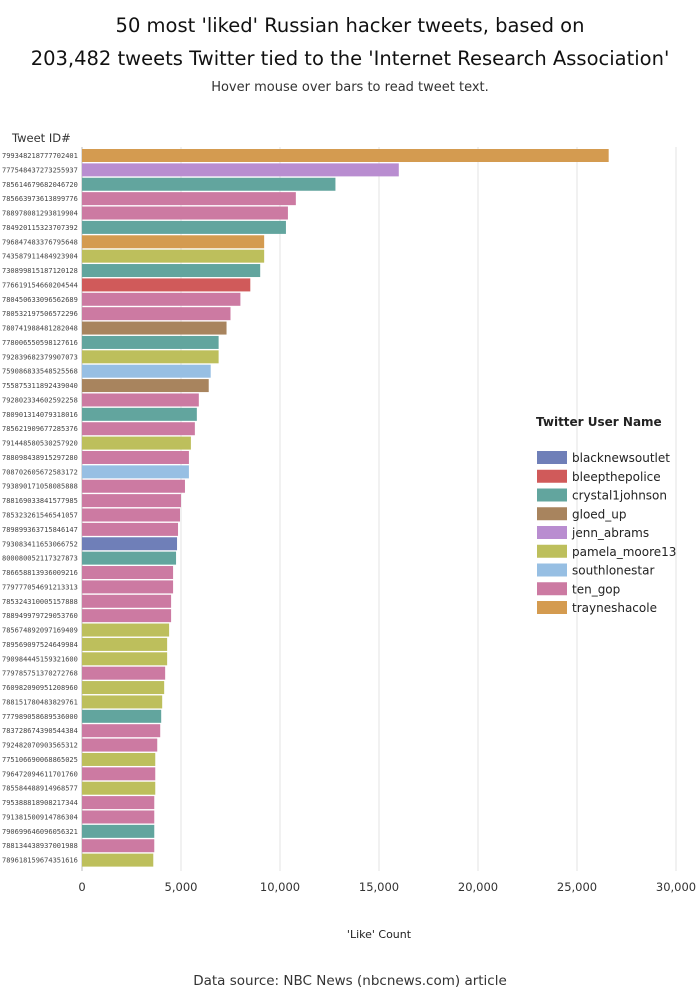 The height and width of the screenshot is (1000, 700). What do you see at coordinates (40, 228) in the screenshot?
I see `y-tick-label: 784920115323707392` at bounding box center [40, 228].